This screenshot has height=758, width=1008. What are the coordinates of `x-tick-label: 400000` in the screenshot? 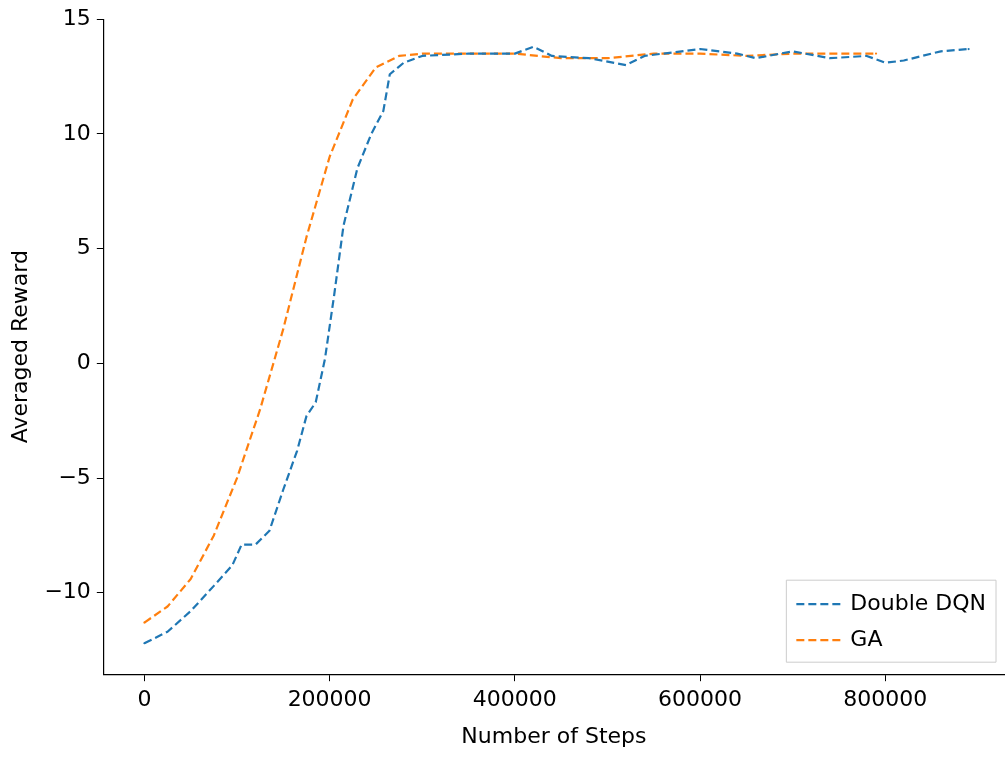 It's located at (514, 699).